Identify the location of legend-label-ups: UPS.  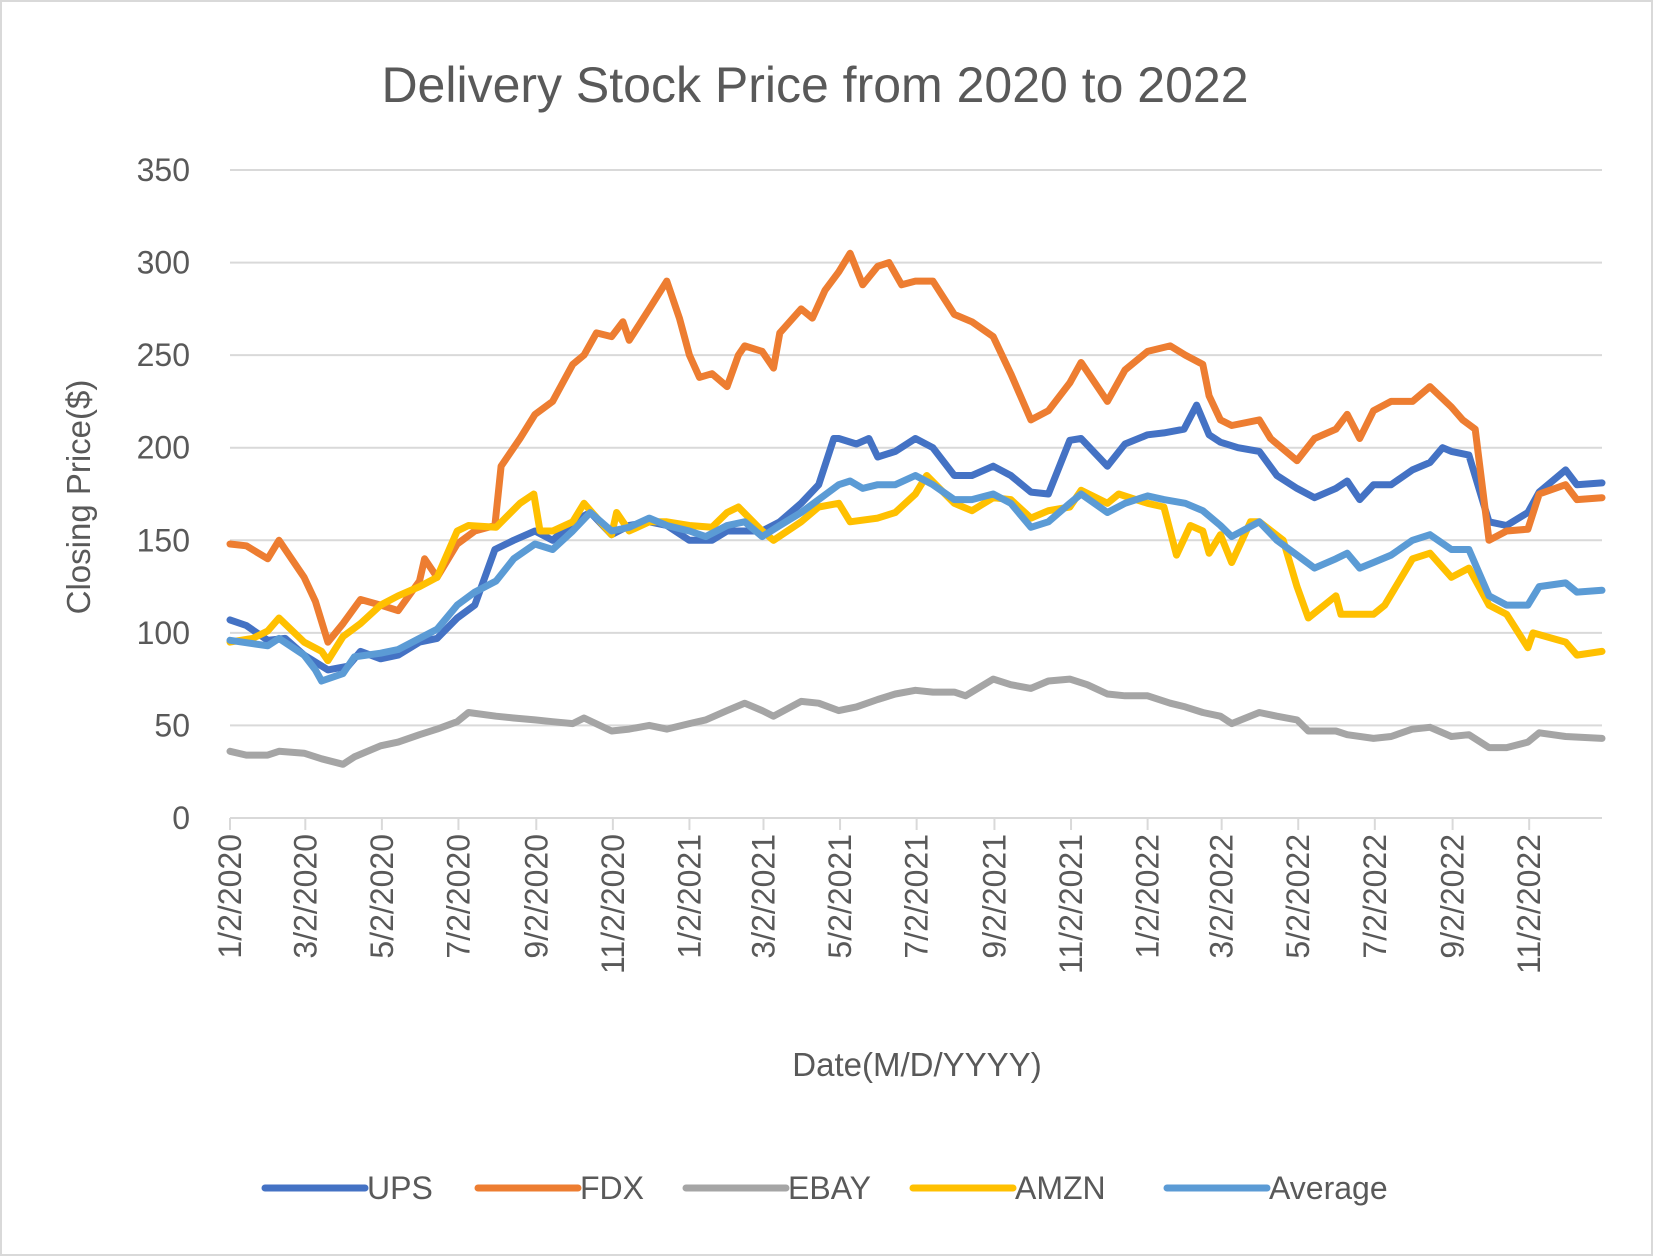
(400, 1188).